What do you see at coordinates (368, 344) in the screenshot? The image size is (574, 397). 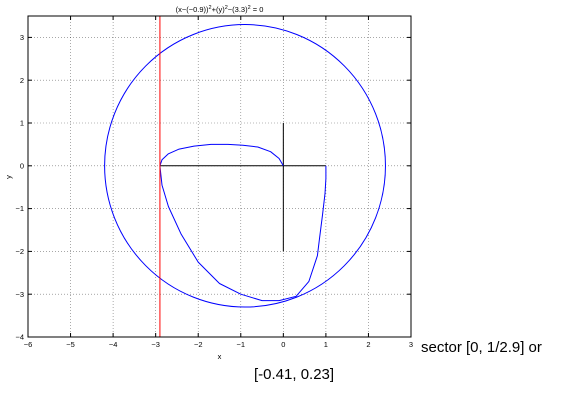 I see `x-tick-label: 2` at bounding box center [368, 344].